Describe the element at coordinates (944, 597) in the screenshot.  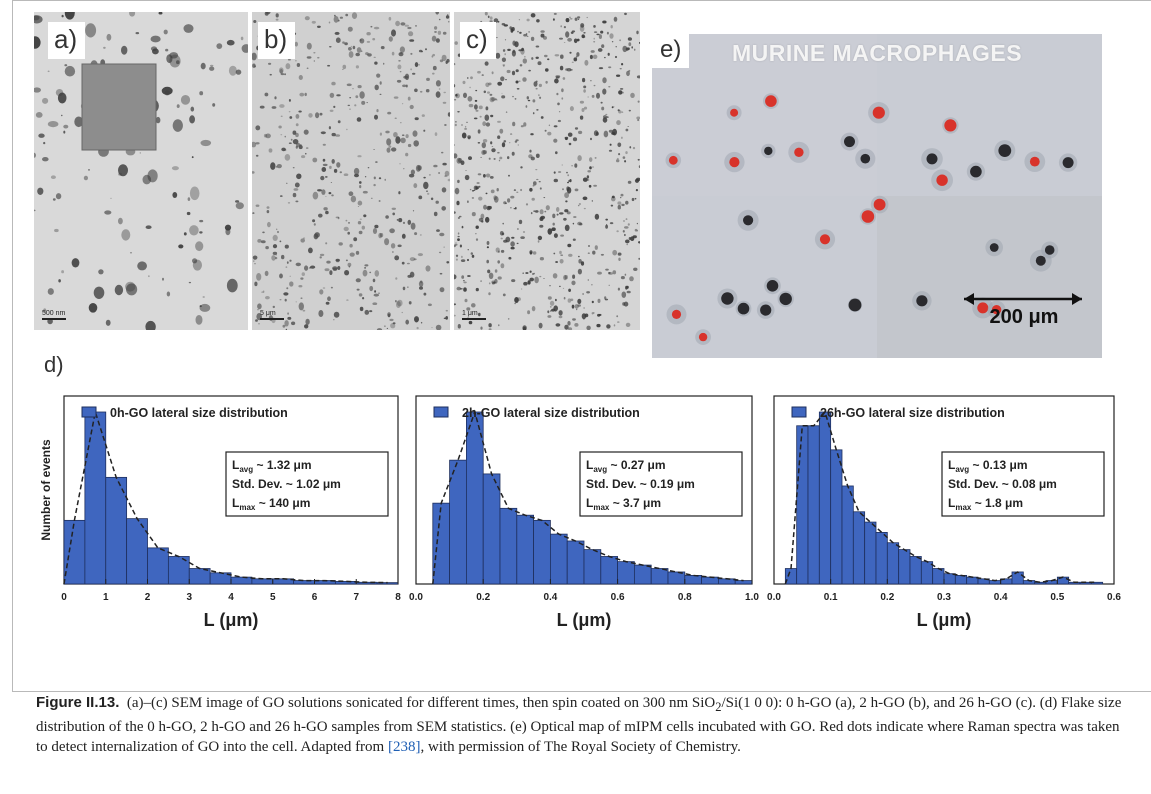
I see `x-tick-label: 0.3` at that location.